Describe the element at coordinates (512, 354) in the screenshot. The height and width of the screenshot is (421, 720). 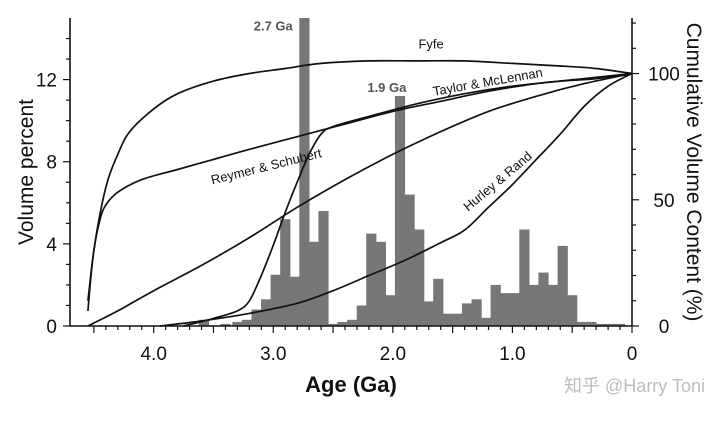
I see `x-tick-label: 1.0` at that location.